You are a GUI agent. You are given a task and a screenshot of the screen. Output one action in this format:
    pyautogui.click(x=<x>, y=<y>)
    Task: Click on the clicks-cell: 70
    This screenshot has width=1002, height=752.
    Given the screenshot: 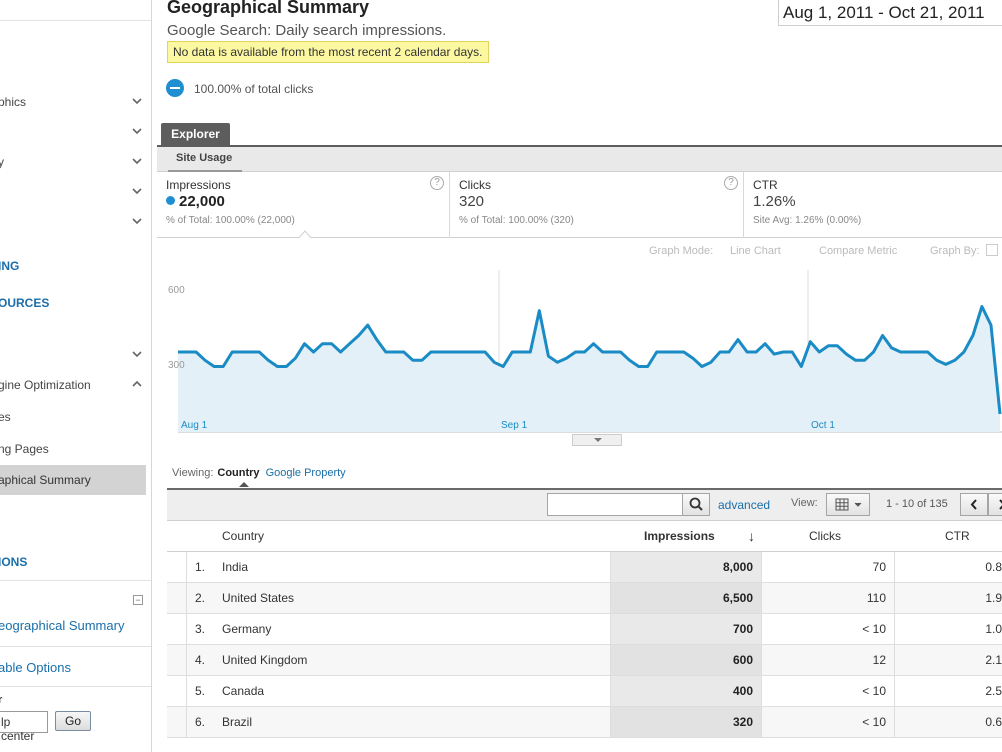 What is the action you would take?
    pyautogui.click(x=879, y=567)
    